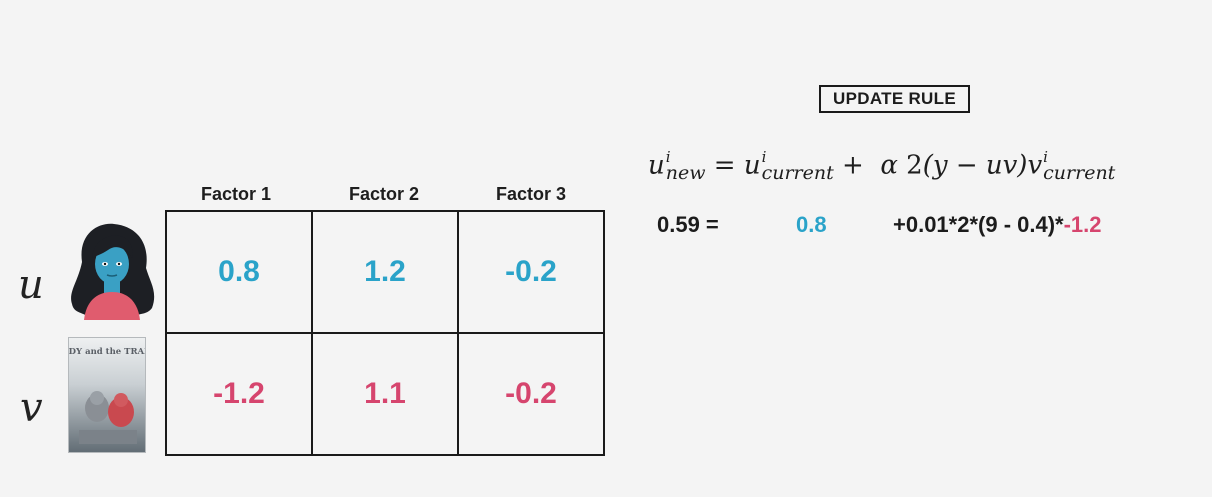 This screenshot has height=497, width=1212. Describe the element at coordinates (889, 165) in the screenshot. I see `formula-alpha: α` at that location.